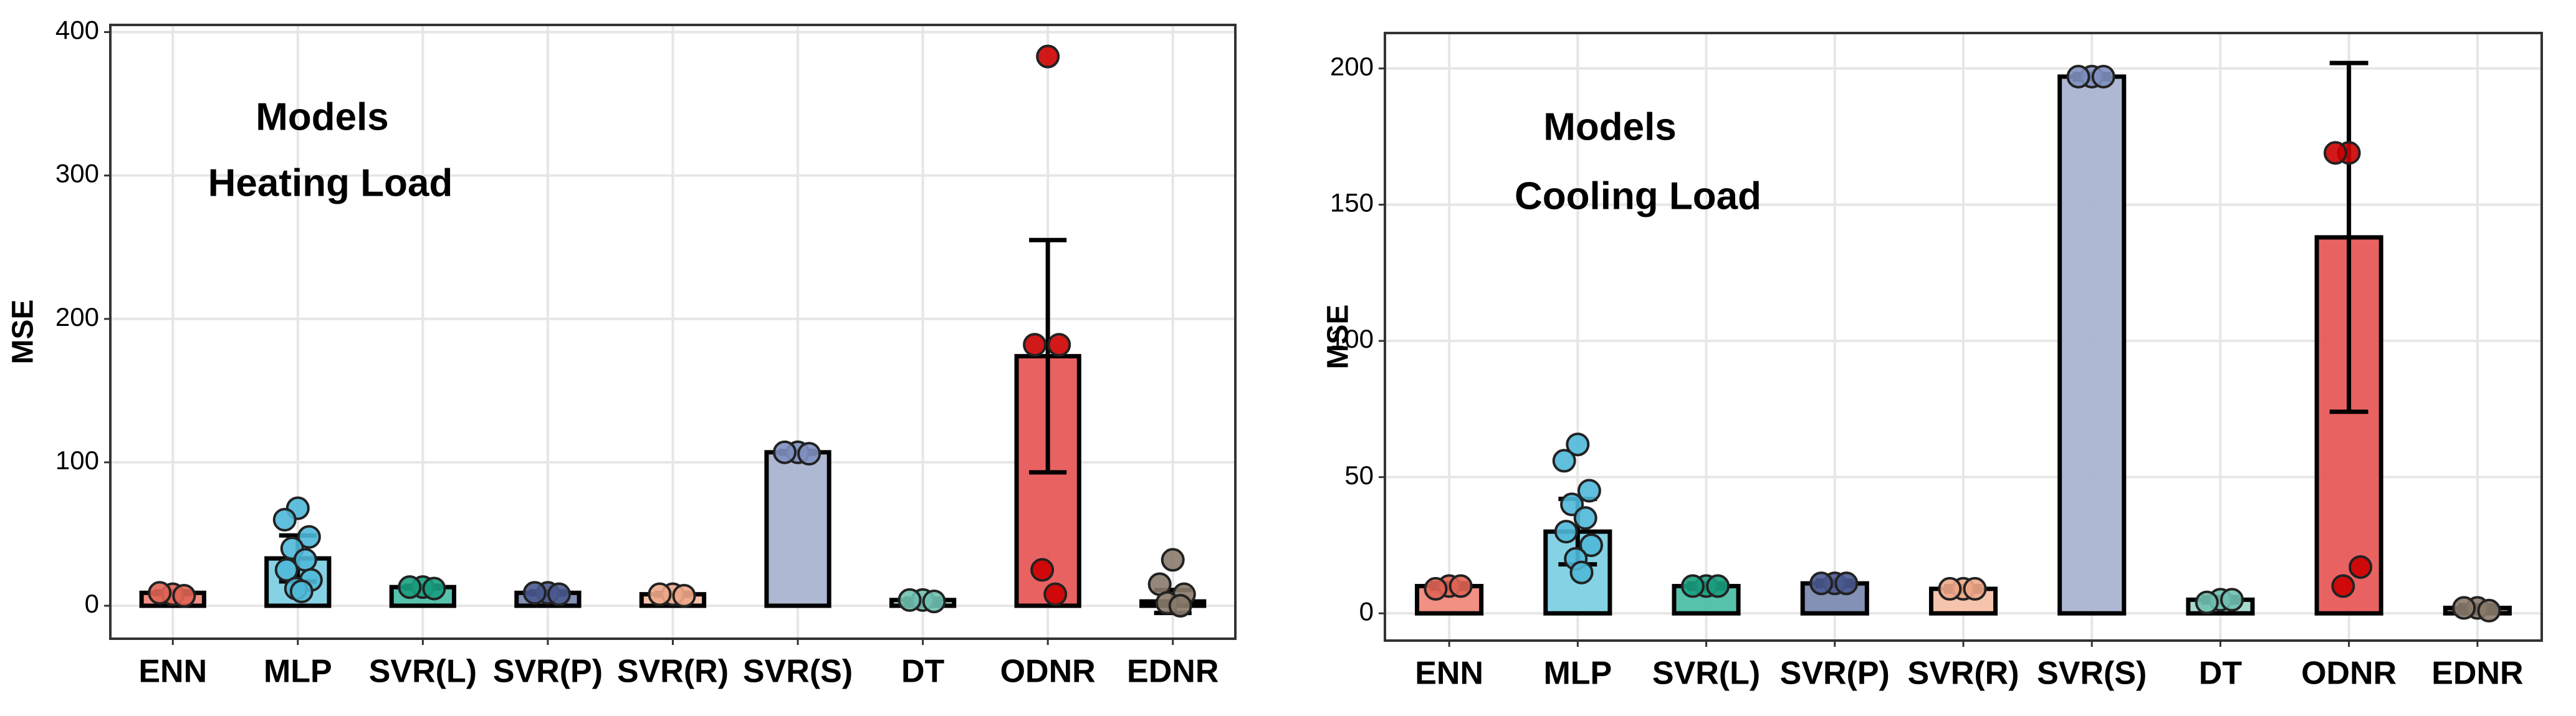 The height and width of the screenshot is (716, 2576). I want to click on annotation: Heating Load, so click(331, 182).